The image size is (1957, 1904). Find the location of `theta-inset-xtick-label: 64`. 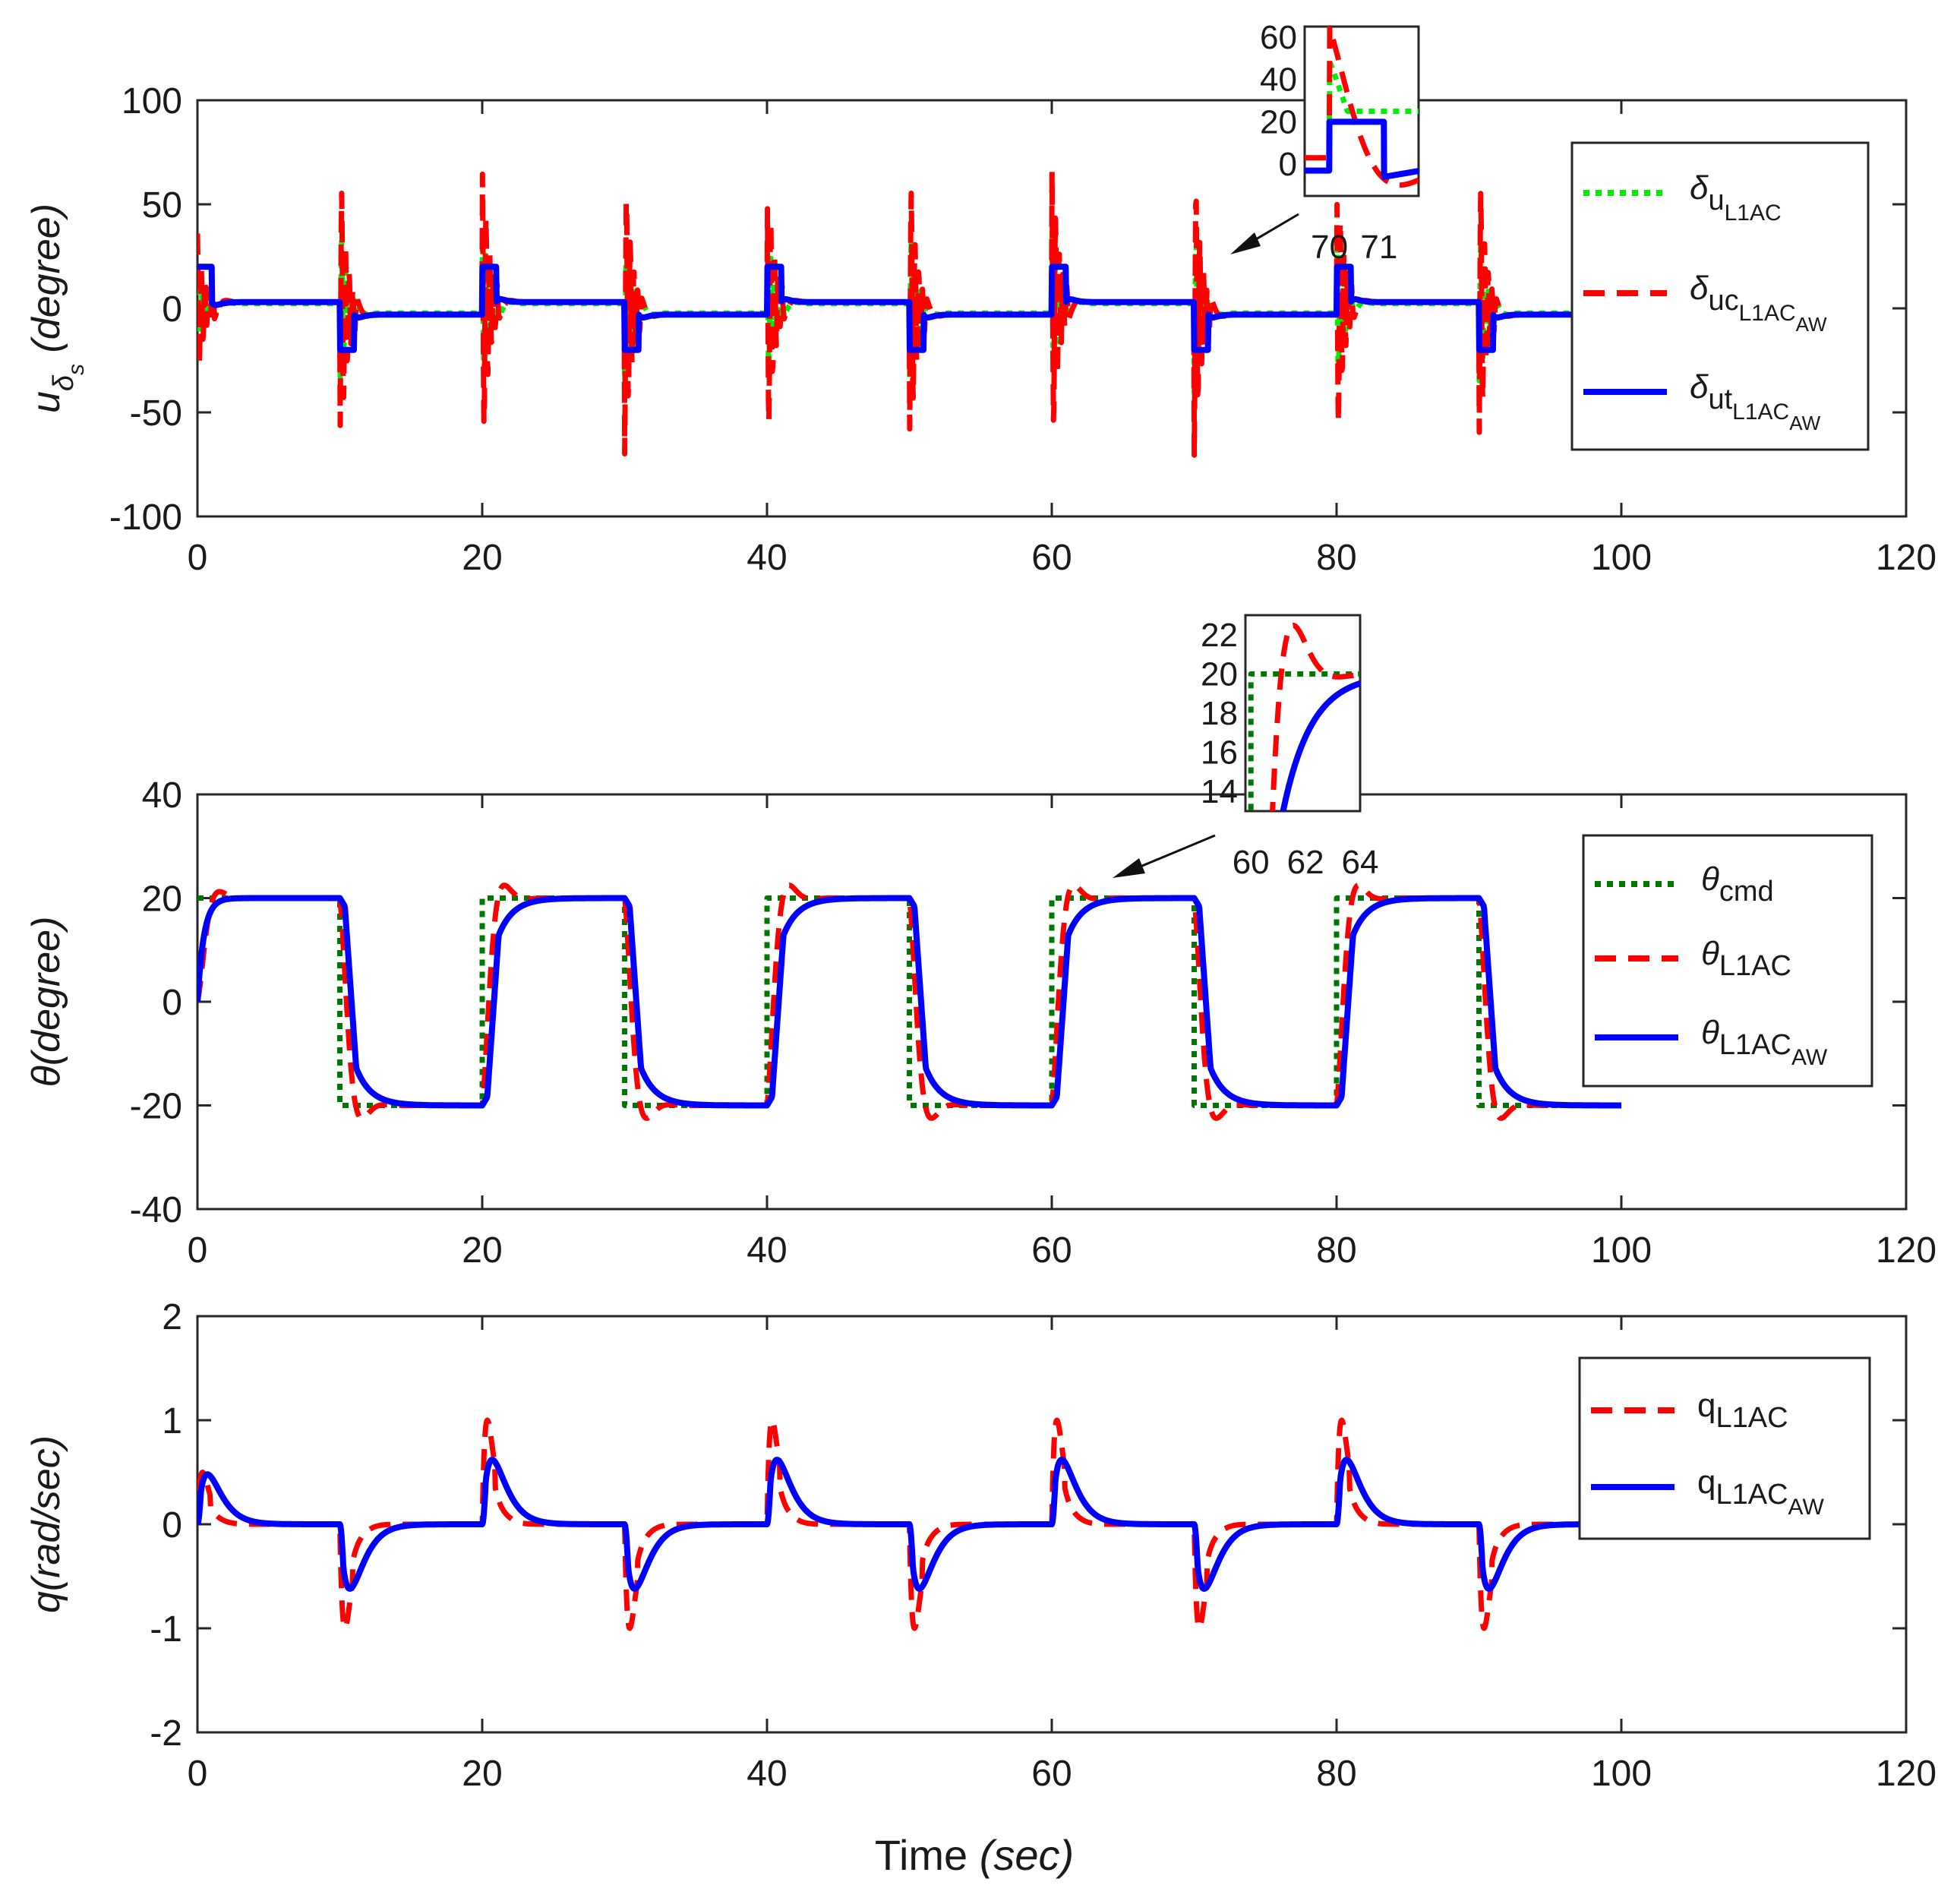

theta-inset-xtick-label: 64 is located at coordinates (1360, 862).